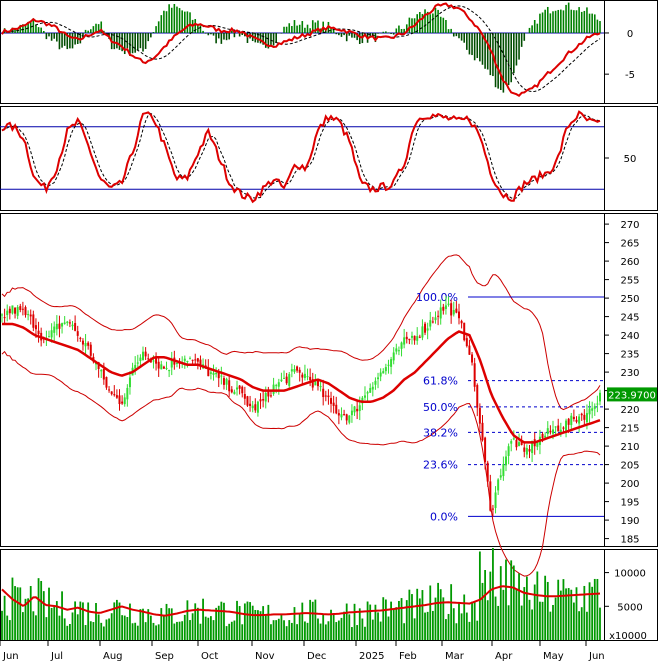 This screenshot has height=662, width=658. I want to click on volume-panel: 10000 5000 x10000, so click(324, 595).